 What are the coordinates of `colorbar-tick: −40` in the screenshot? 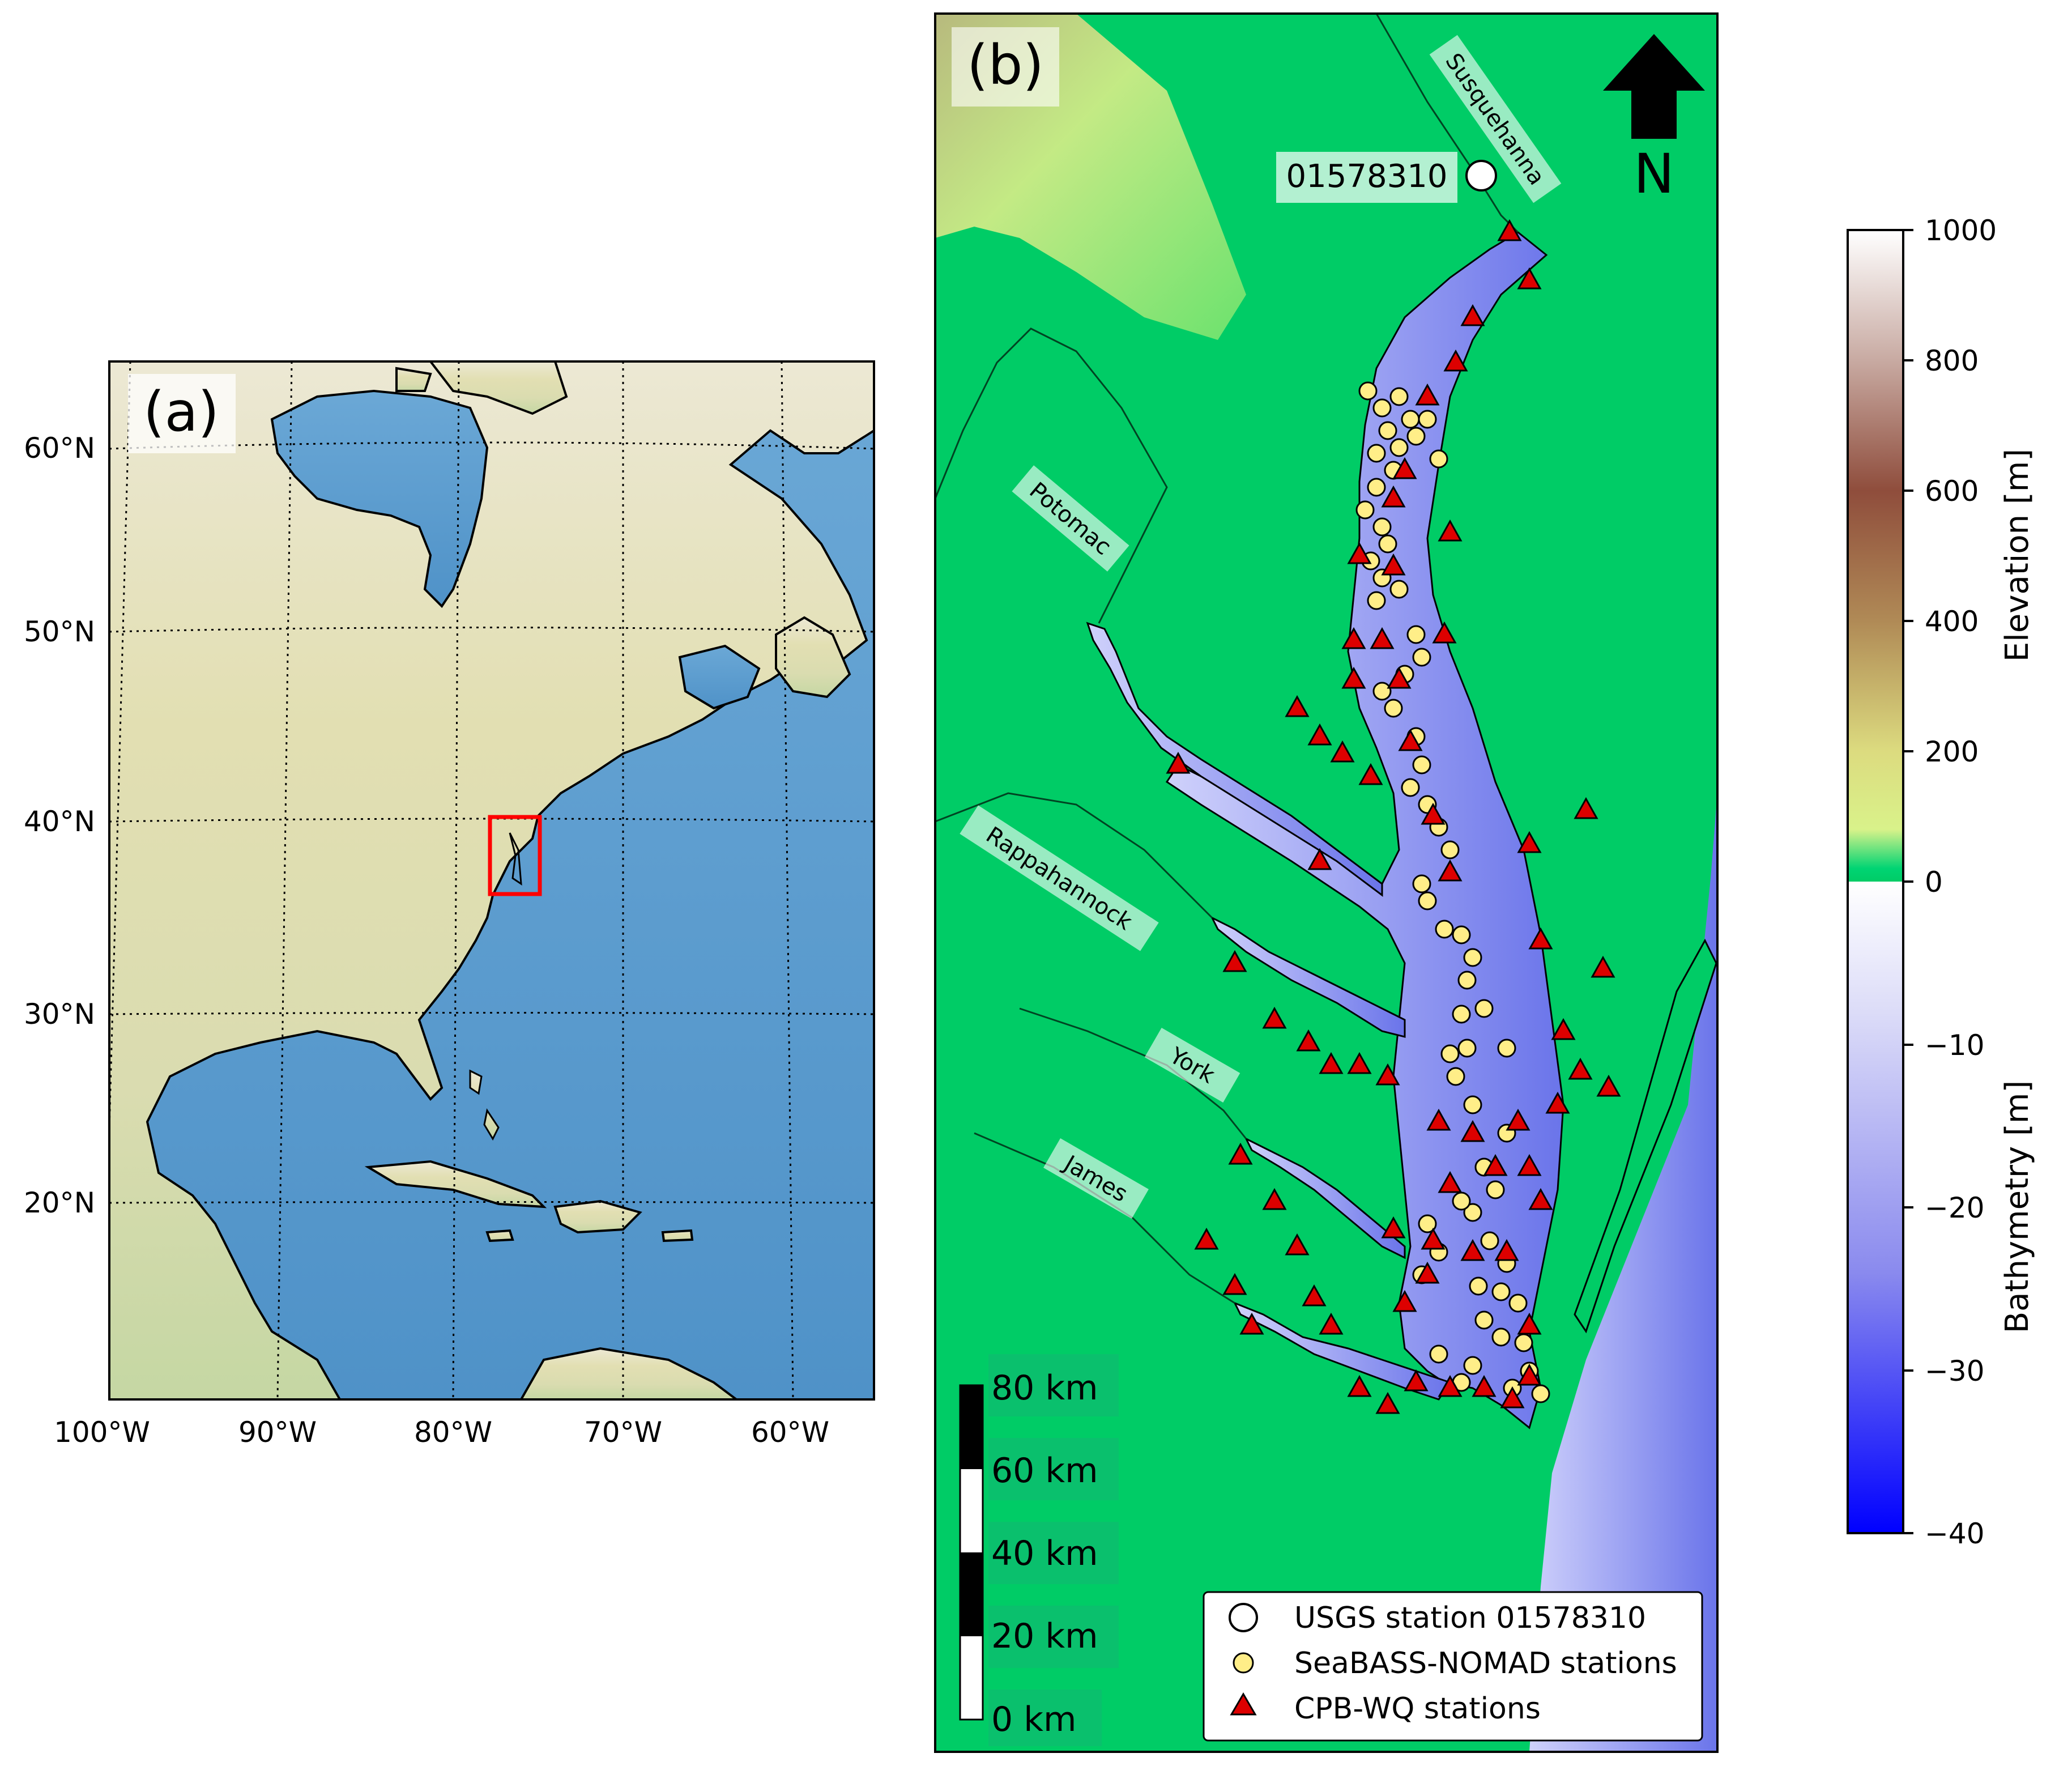 It's located at (1955, 1534).